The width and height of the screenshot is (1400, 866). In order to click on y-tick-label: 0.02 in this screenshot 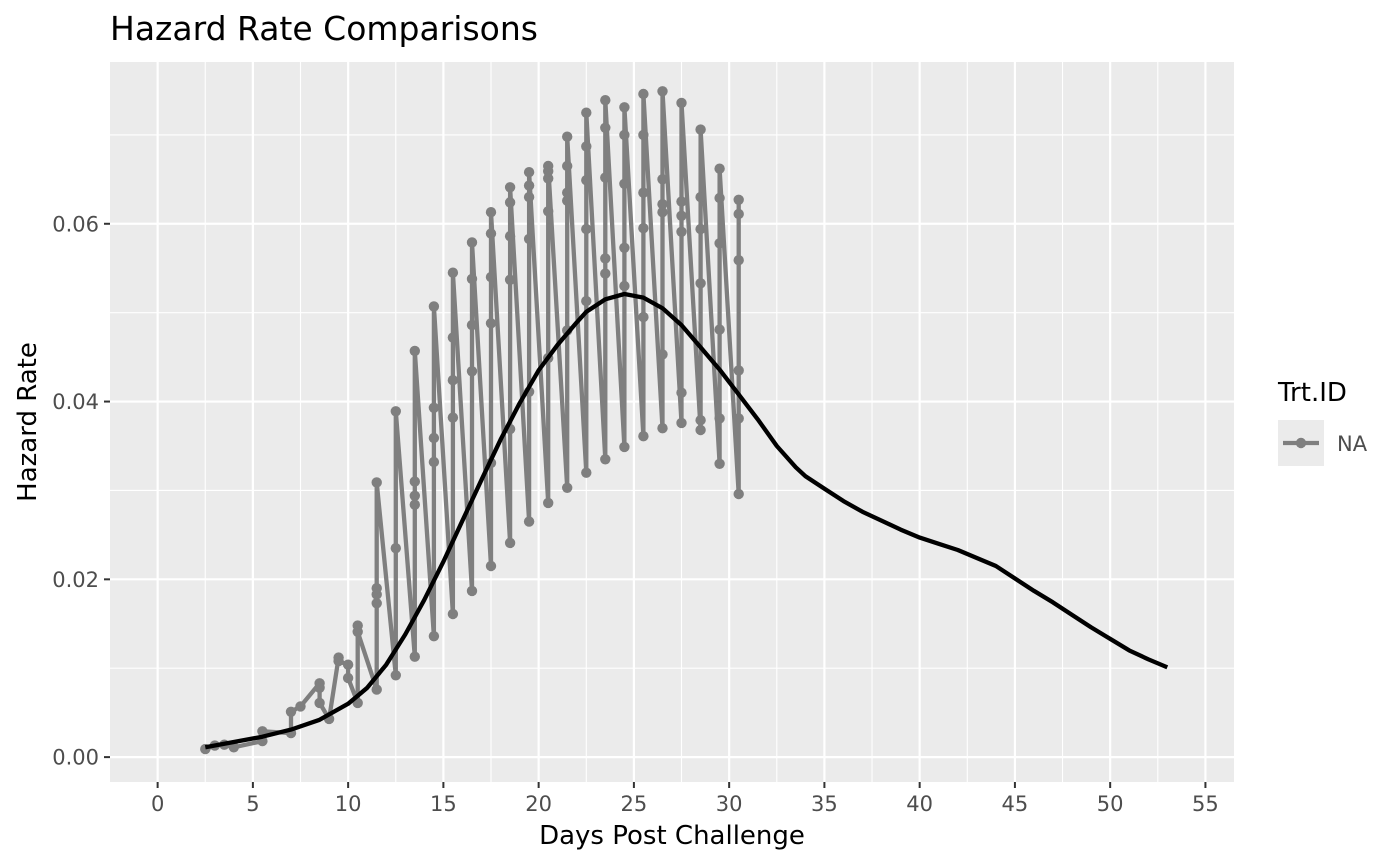, I will do `click(75, 580)`.